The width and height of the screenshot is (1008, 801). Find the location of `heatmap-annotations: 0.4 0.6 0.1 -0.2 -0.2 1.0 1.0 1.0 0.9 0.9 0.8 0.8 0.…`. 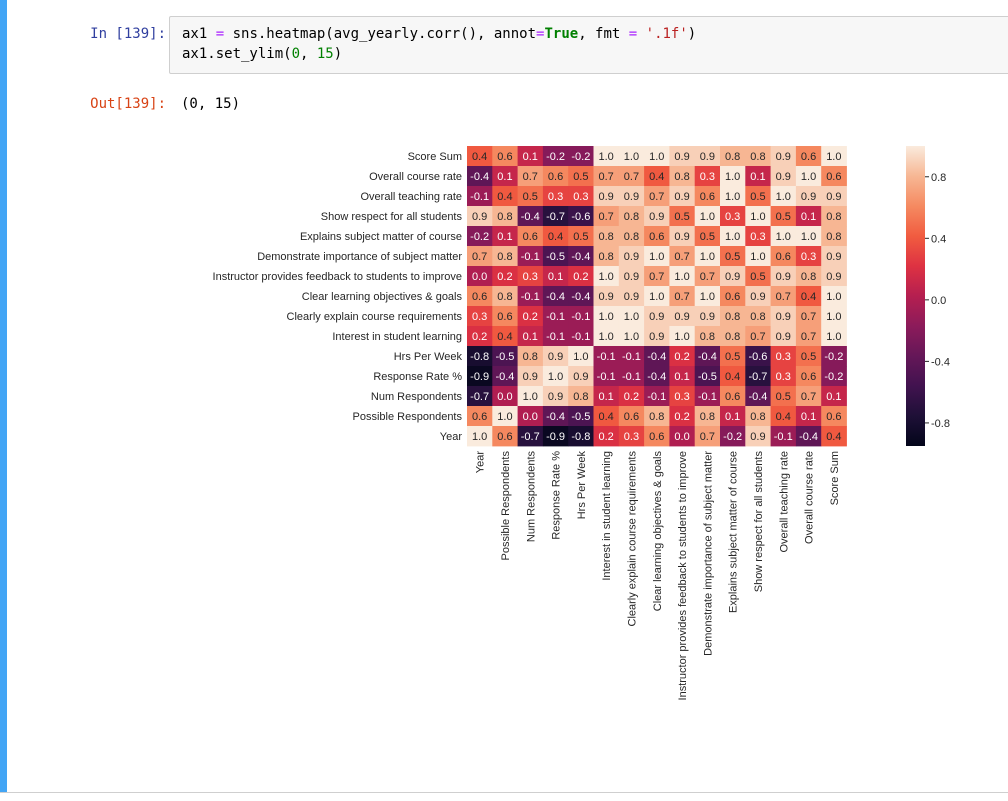

heatmap-annotations: 0.4 0.6 0.1 -0.2 -0.2 1.0 1.0 1.0 0.9 0.9 0.8 0.8 0.… is located at coordinates (656, 297).